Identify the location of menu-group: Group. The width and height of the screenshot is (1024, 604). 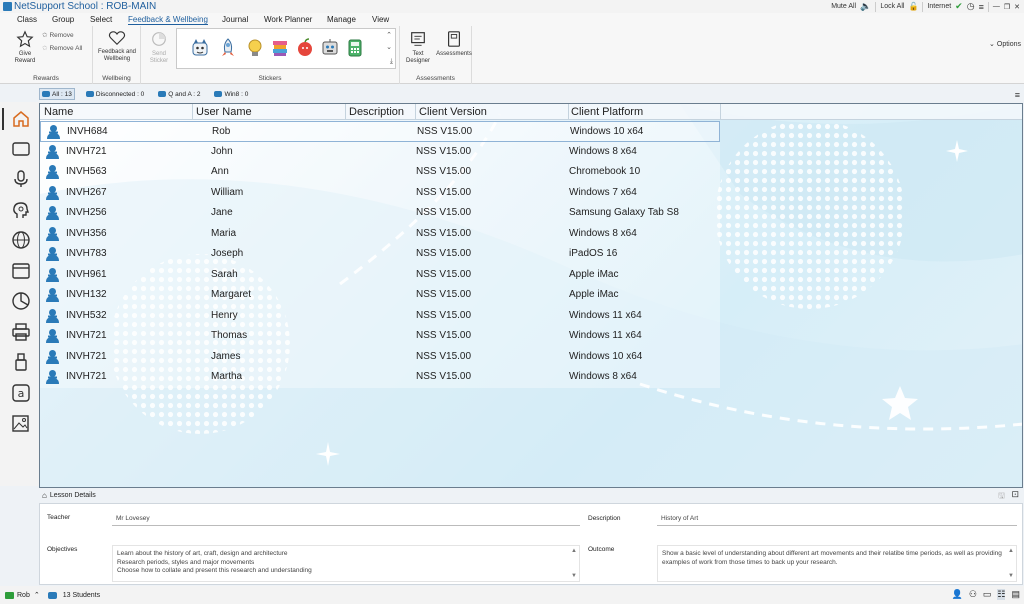
(63, 19).